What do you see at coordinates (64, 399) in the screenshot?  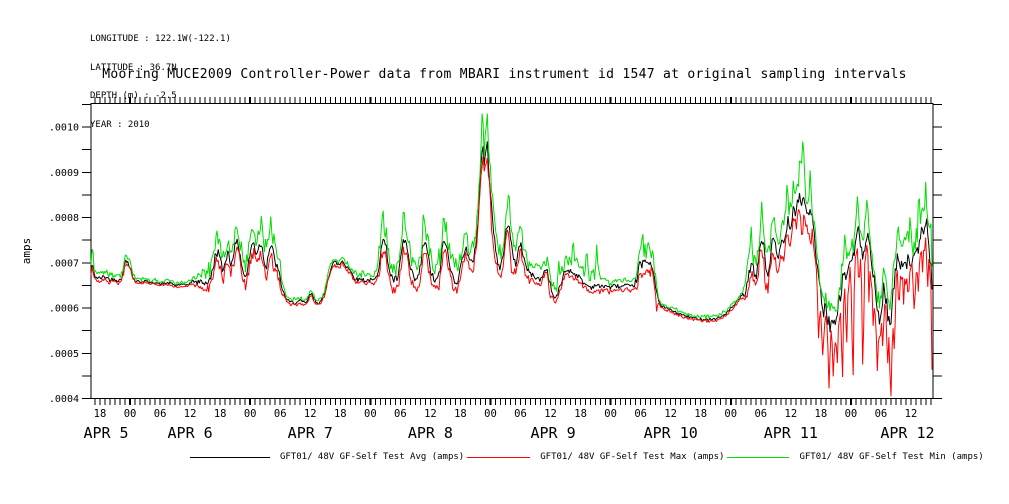 I see `y-tick-label: .0004` at bounding box center [64, 399].